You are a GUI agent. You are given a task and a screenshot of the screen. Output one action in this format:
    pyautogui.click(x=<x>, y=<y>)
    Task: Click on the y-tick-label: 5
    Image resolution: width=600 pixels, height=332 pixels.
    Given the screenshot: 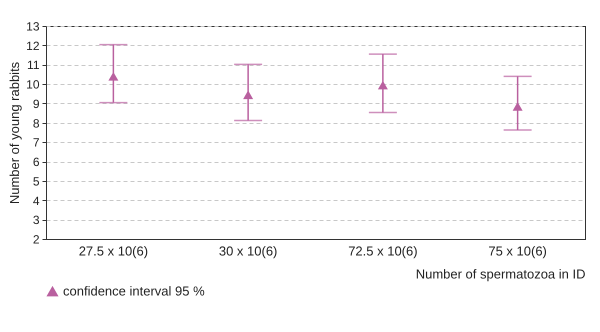 What is the action you would take?
    pyautogui.click(x=36, y=181)
    